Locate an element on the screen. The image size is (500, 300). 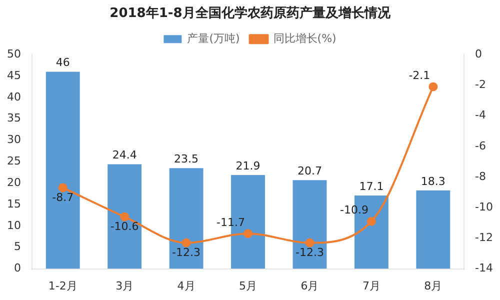
data-label: 20.7 is located at coordinates (309, 171).